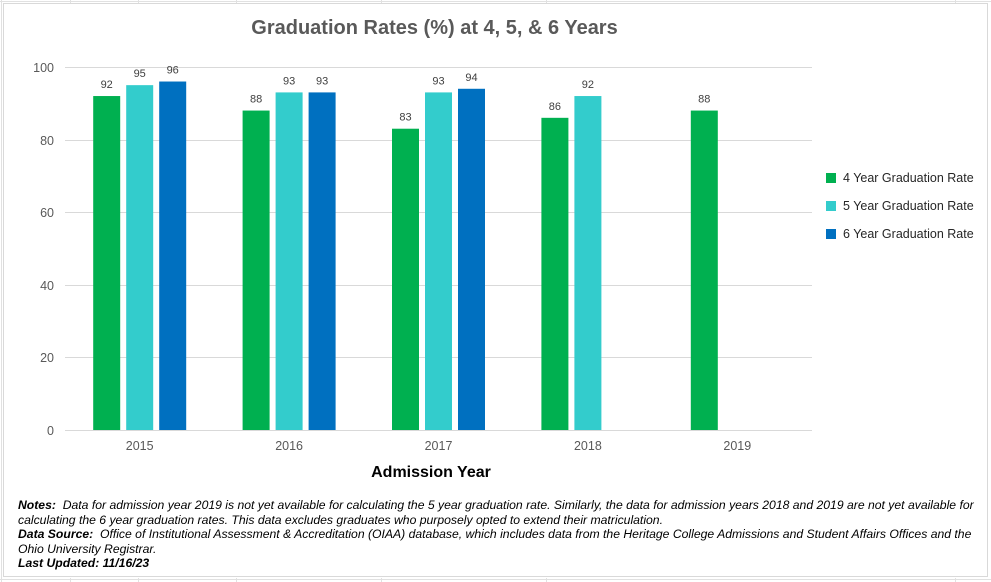 The width and height of the screenshot is (991, 582). I want to click on legend-item: 6 Year Graduation Rate, so click(900, 234).